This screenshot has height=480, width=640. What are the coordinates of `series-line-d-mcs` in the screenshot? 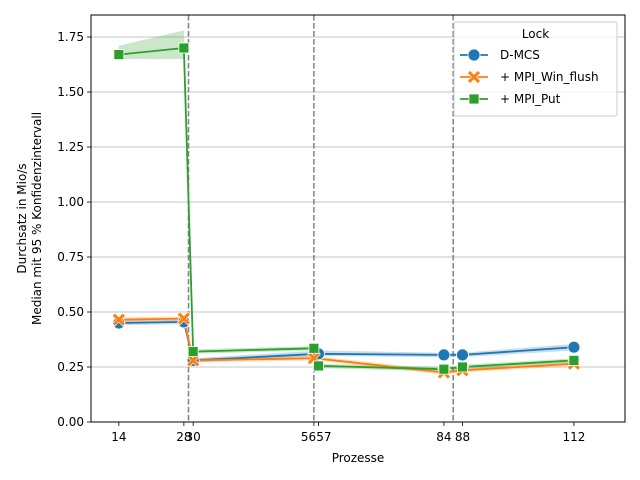 It's located at (346, 341).